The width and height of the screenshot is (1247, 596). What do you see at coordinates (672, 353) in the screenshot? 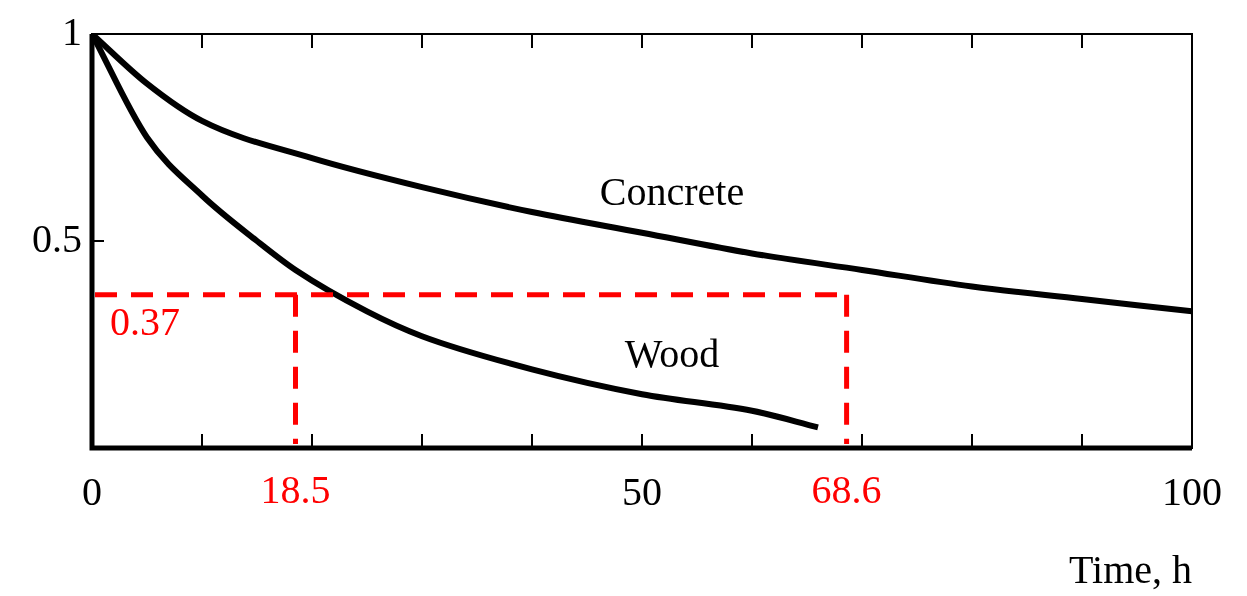
I see `series-label: Wood` at bounding box center [672, 353].